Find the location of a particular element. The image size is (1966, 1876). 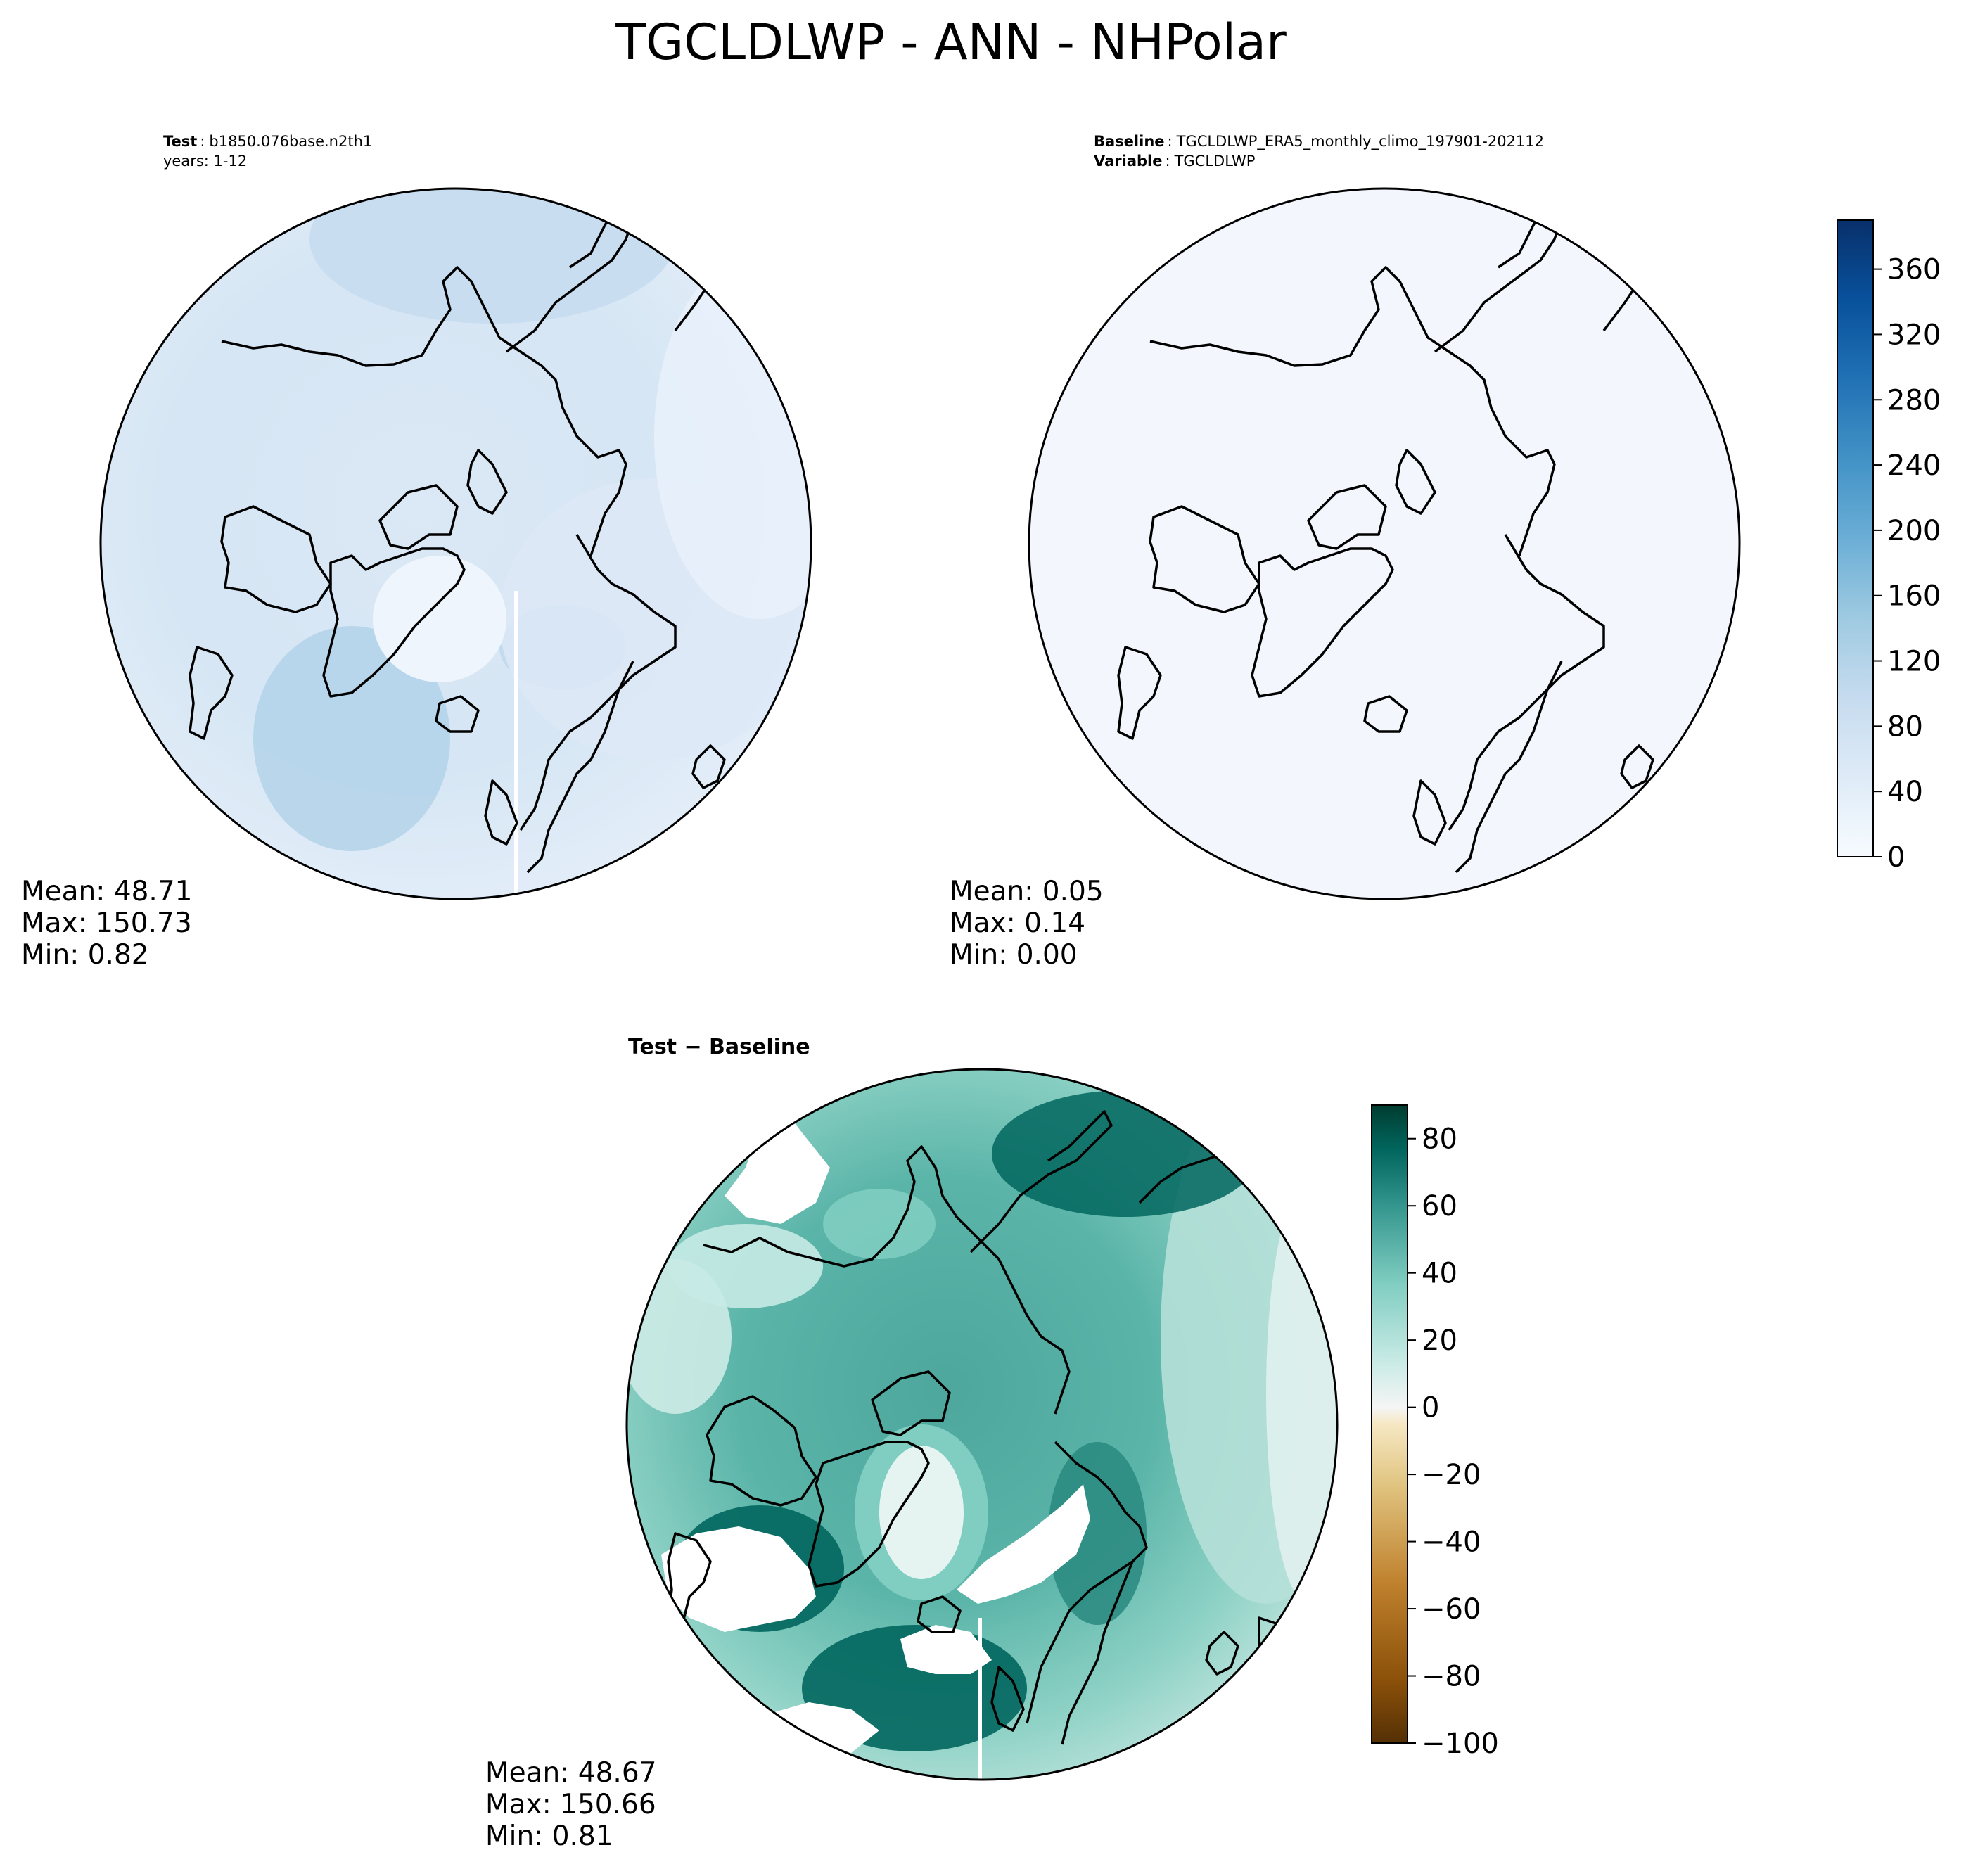

colorbar-tick-label: 360 is located at coordinates (1914, 270).